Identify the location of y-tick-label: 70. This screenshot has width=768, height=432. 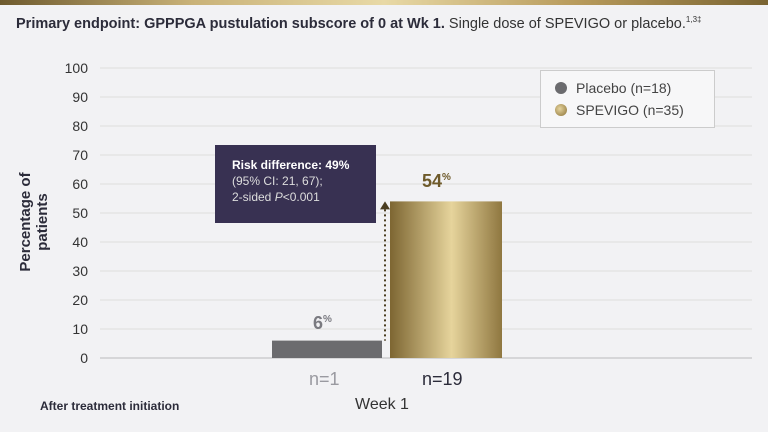
(80, 155).